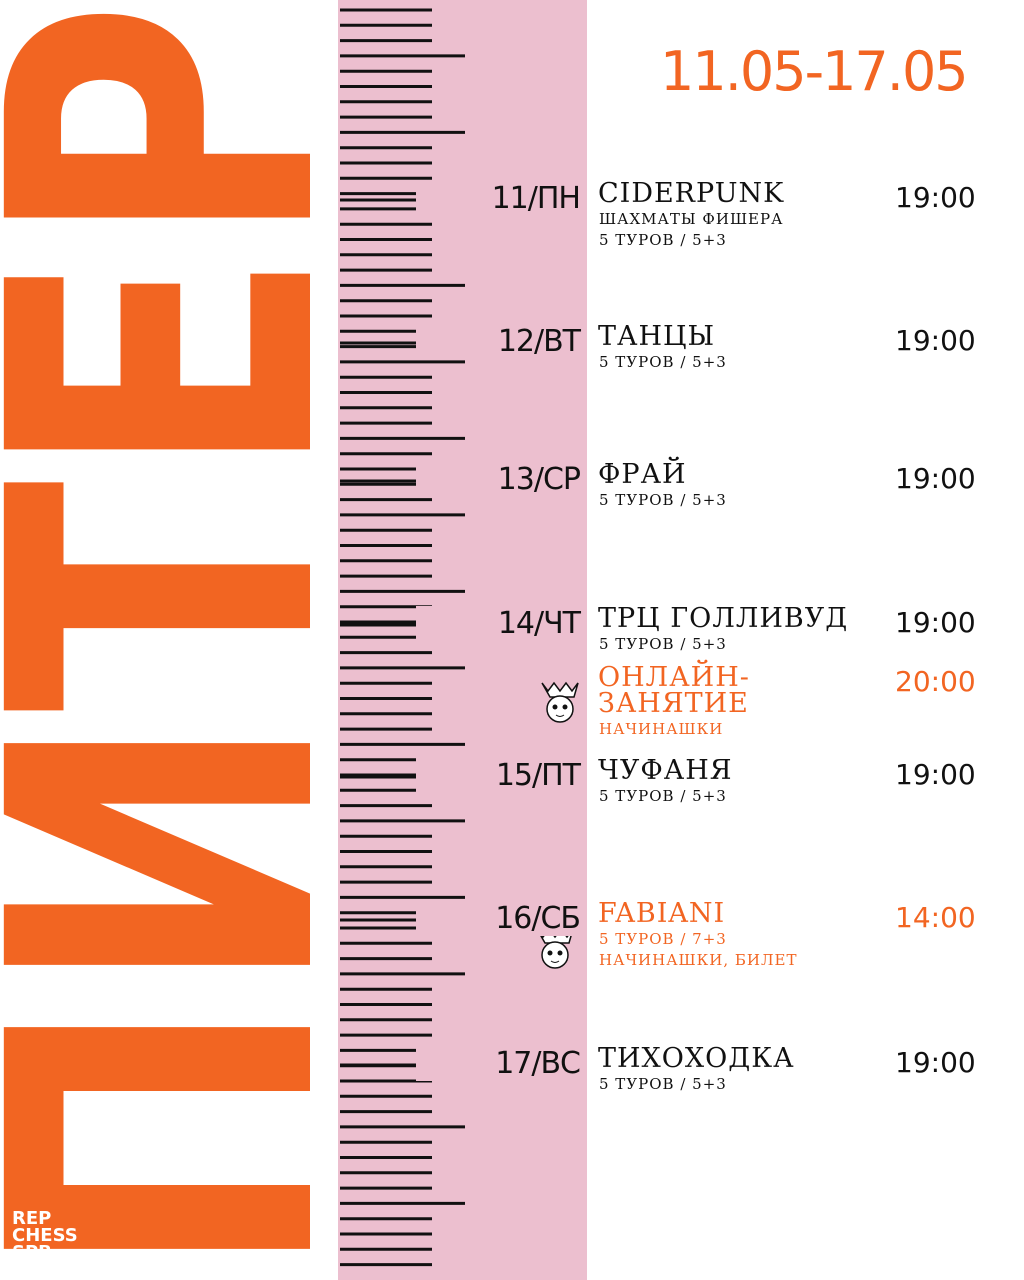 This screenshot has width=1024, height=1280. Describe the element at coordinates (661, 729) in the screenshot. I see `event-detail: НАЧИНАШКИ` at that location.